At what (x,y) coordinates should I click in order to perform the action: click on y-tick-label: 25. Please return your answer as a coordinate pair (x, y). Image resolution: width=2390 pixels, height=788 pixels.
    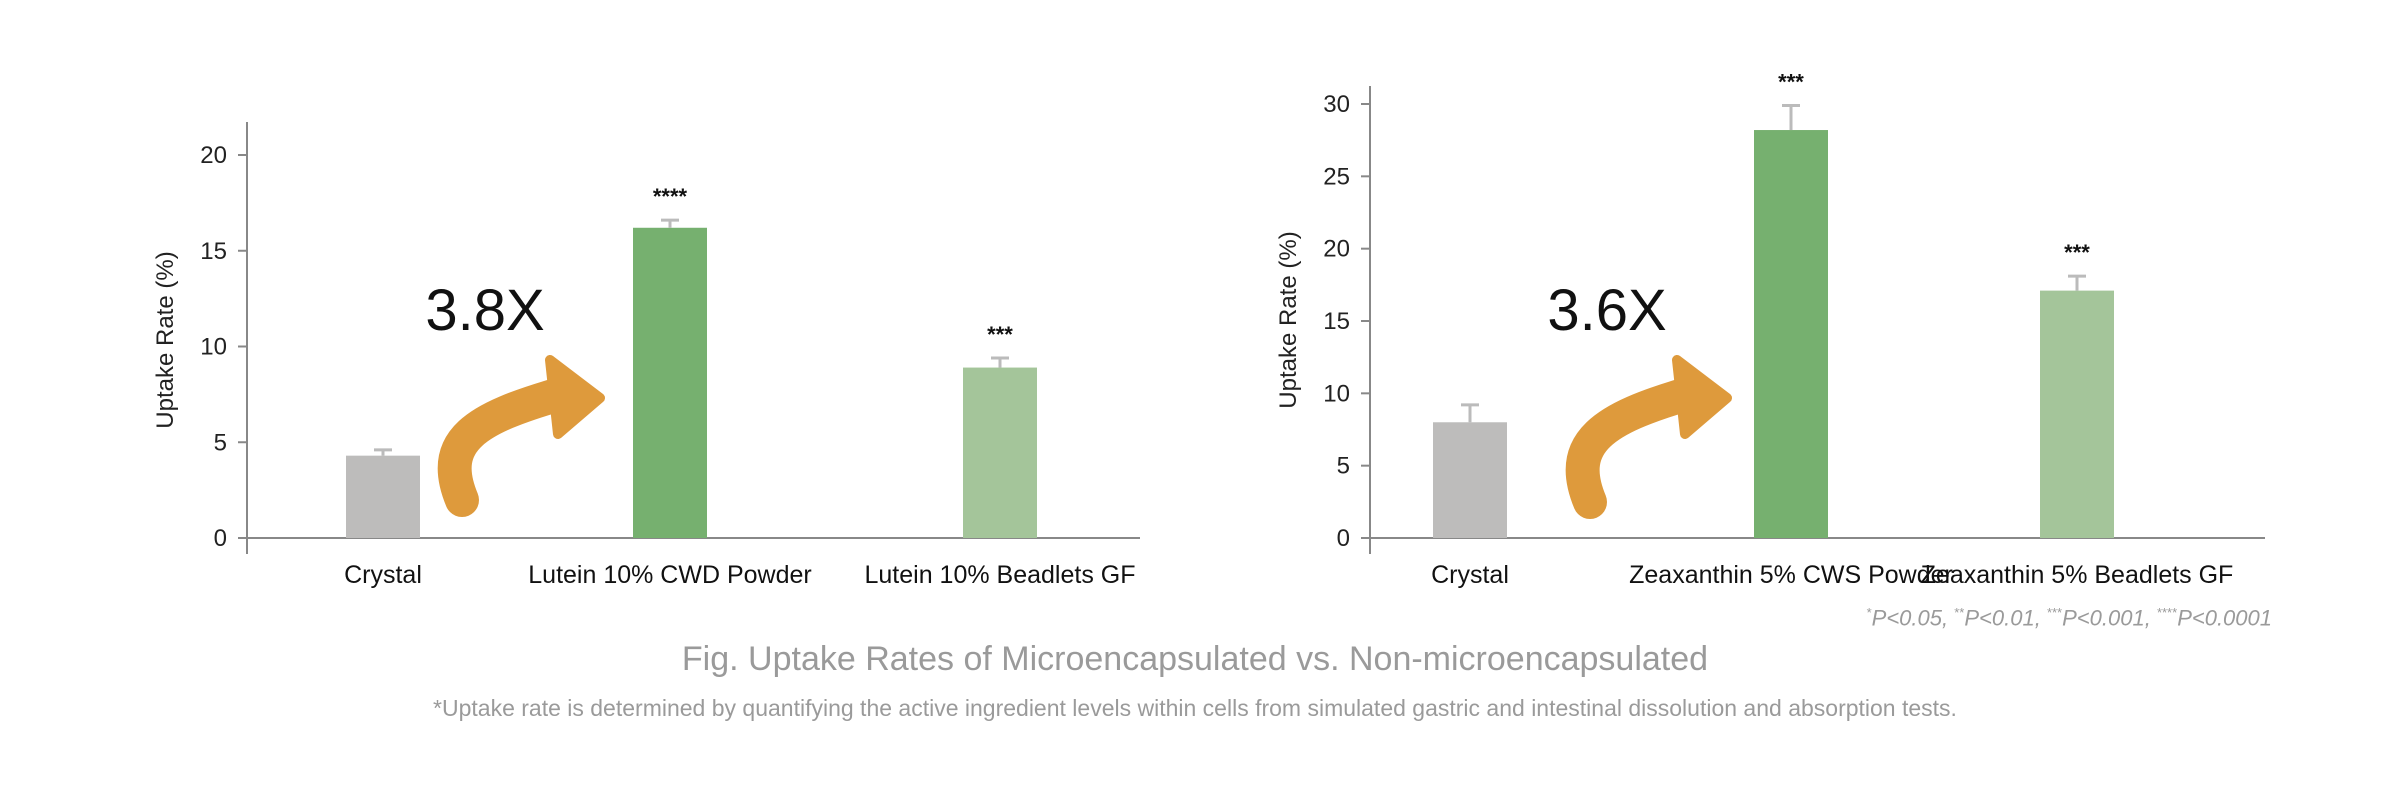
    Looking at the image, I should click on (1336, 176).